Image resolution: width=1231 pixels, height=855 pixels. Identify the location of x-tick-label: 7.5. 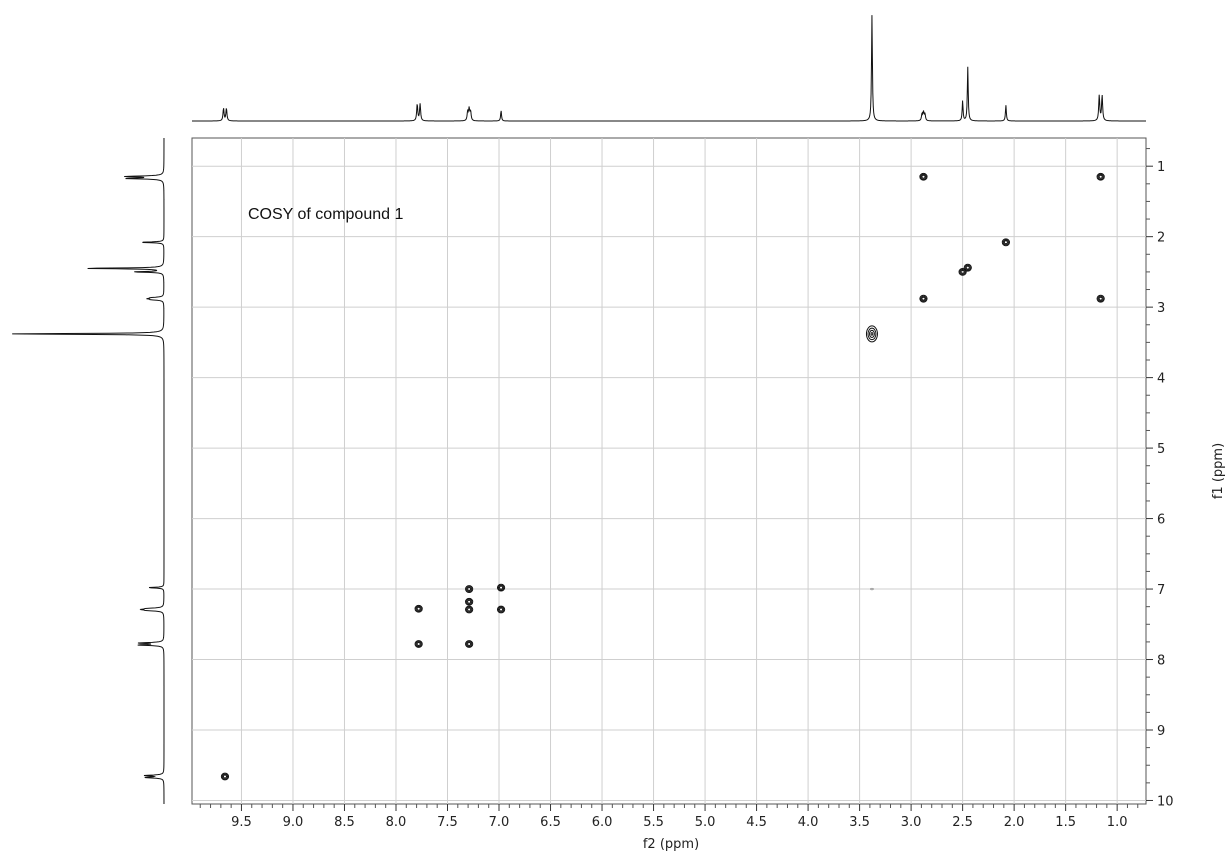
(447, 822).